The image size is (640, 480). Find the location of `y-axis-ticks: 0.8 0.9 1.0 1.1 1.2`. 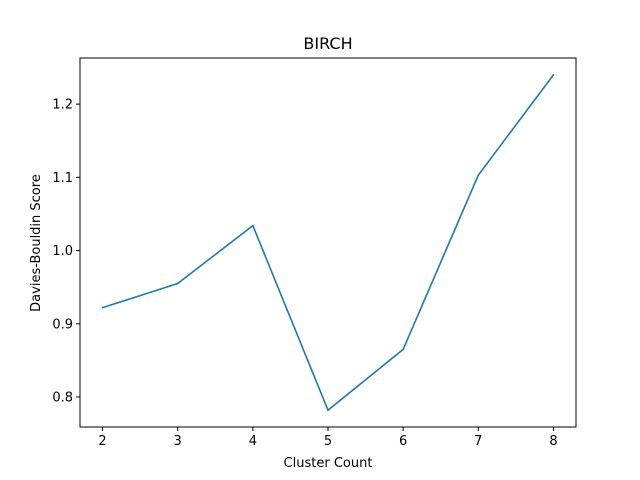

y-axis-ticks: 0.8 0.9 1.0 1.1 1.2 is located at coordinates (66, 251).